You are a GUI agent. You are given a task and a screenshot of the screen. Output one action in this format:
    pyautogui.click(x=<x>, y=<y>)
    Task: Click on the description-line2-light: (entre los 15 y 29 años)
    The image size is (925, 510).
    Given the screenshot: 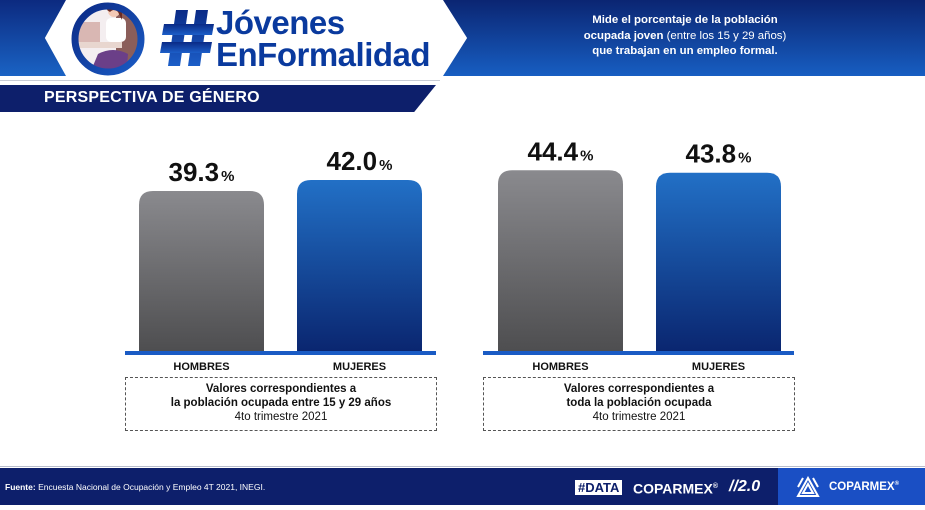 What is the action you would take?
    pyautogui.click(x=725, y=35)
    